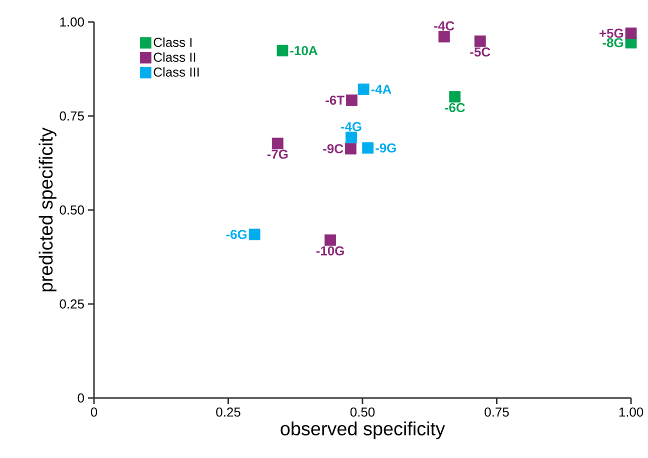 The image size is (648, 458). I want to click on annotation: -6C, so click(454, 107).